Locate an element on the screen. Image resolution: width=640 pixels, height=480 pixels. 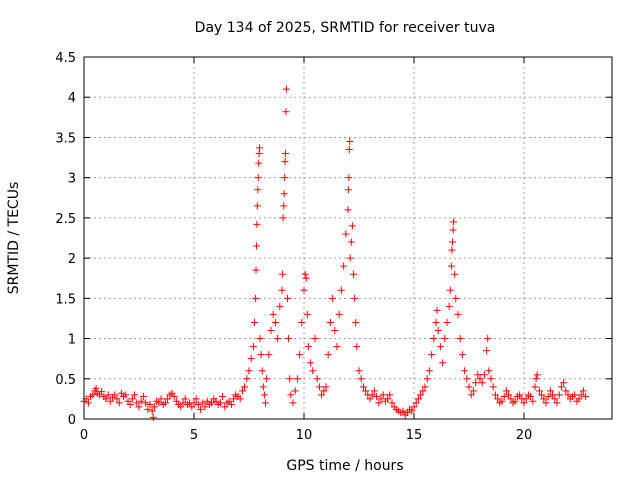
x-tick-label: 0 is located at coordinates (84, 435).